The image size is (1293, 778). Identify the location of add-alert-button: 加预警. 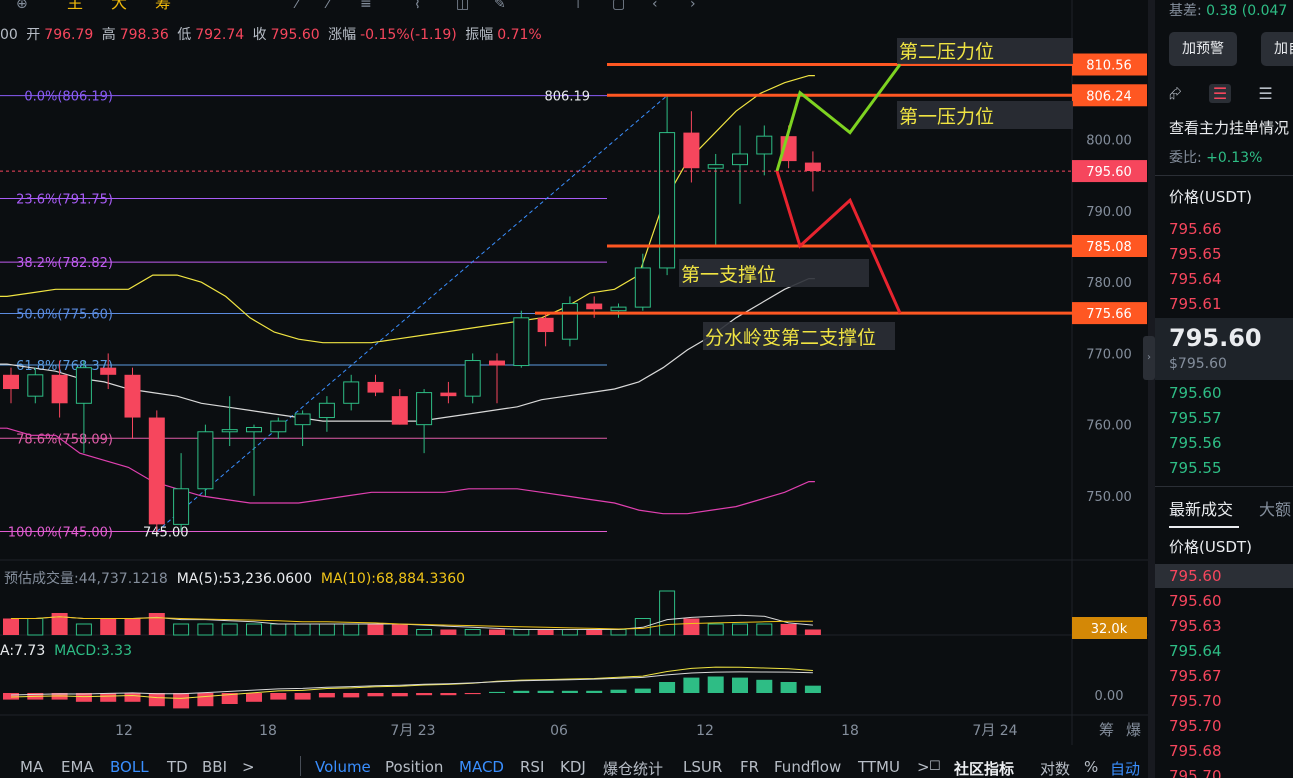
(1203, 49).